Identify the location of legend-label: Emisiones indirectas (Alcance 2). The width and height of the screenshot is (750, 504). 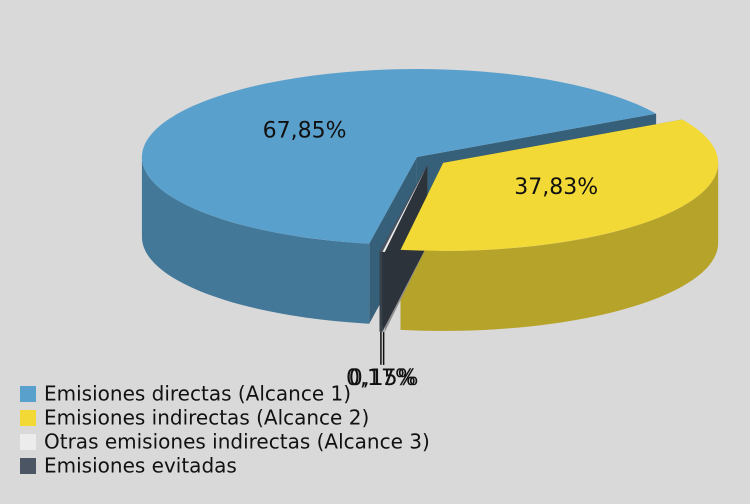
(206, 418).